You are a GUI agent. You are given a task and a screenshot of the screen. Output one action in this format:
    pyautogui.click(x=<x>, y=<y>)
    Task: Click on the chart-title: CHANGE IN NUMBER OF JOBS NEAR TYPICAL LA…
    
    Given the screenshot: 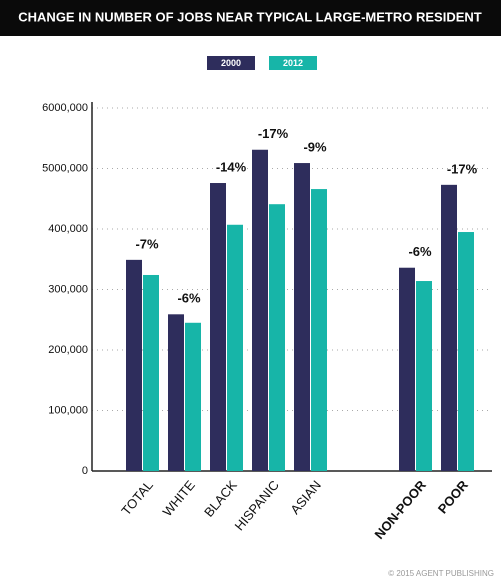 What is the action you would take?
    pyautogui.click(x=250, y=16)
    